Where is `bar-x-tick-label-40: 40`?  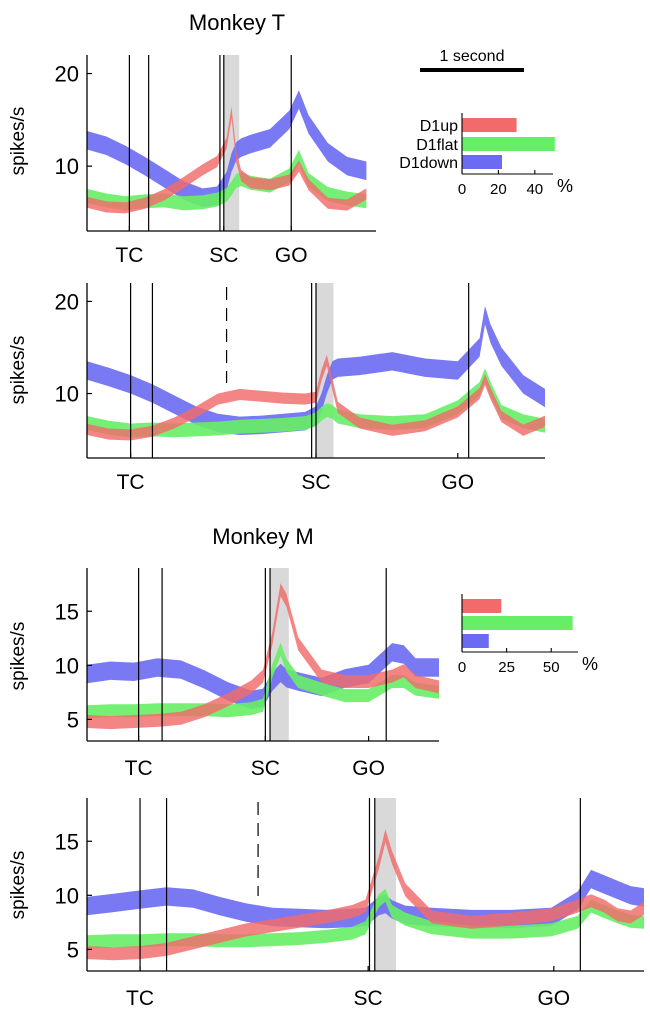
bar-x-tick-label-40: 40 is located at coordinates (534, 189).